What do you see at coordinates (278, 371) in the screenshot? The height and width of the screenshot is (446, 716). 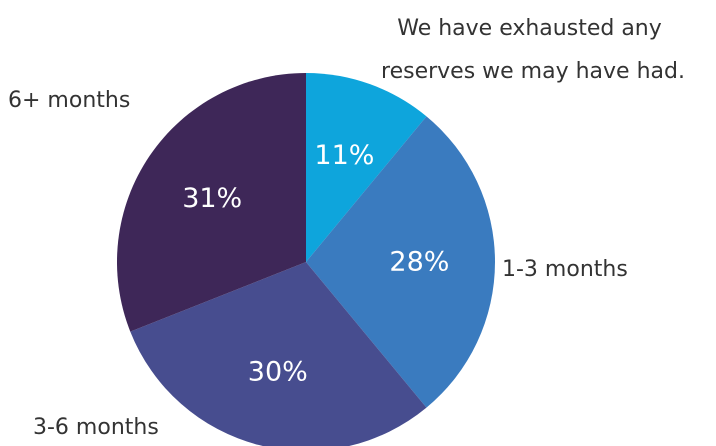 I see `pie-value-label-3-6-months: 30%` at bounding box center [278, 371].